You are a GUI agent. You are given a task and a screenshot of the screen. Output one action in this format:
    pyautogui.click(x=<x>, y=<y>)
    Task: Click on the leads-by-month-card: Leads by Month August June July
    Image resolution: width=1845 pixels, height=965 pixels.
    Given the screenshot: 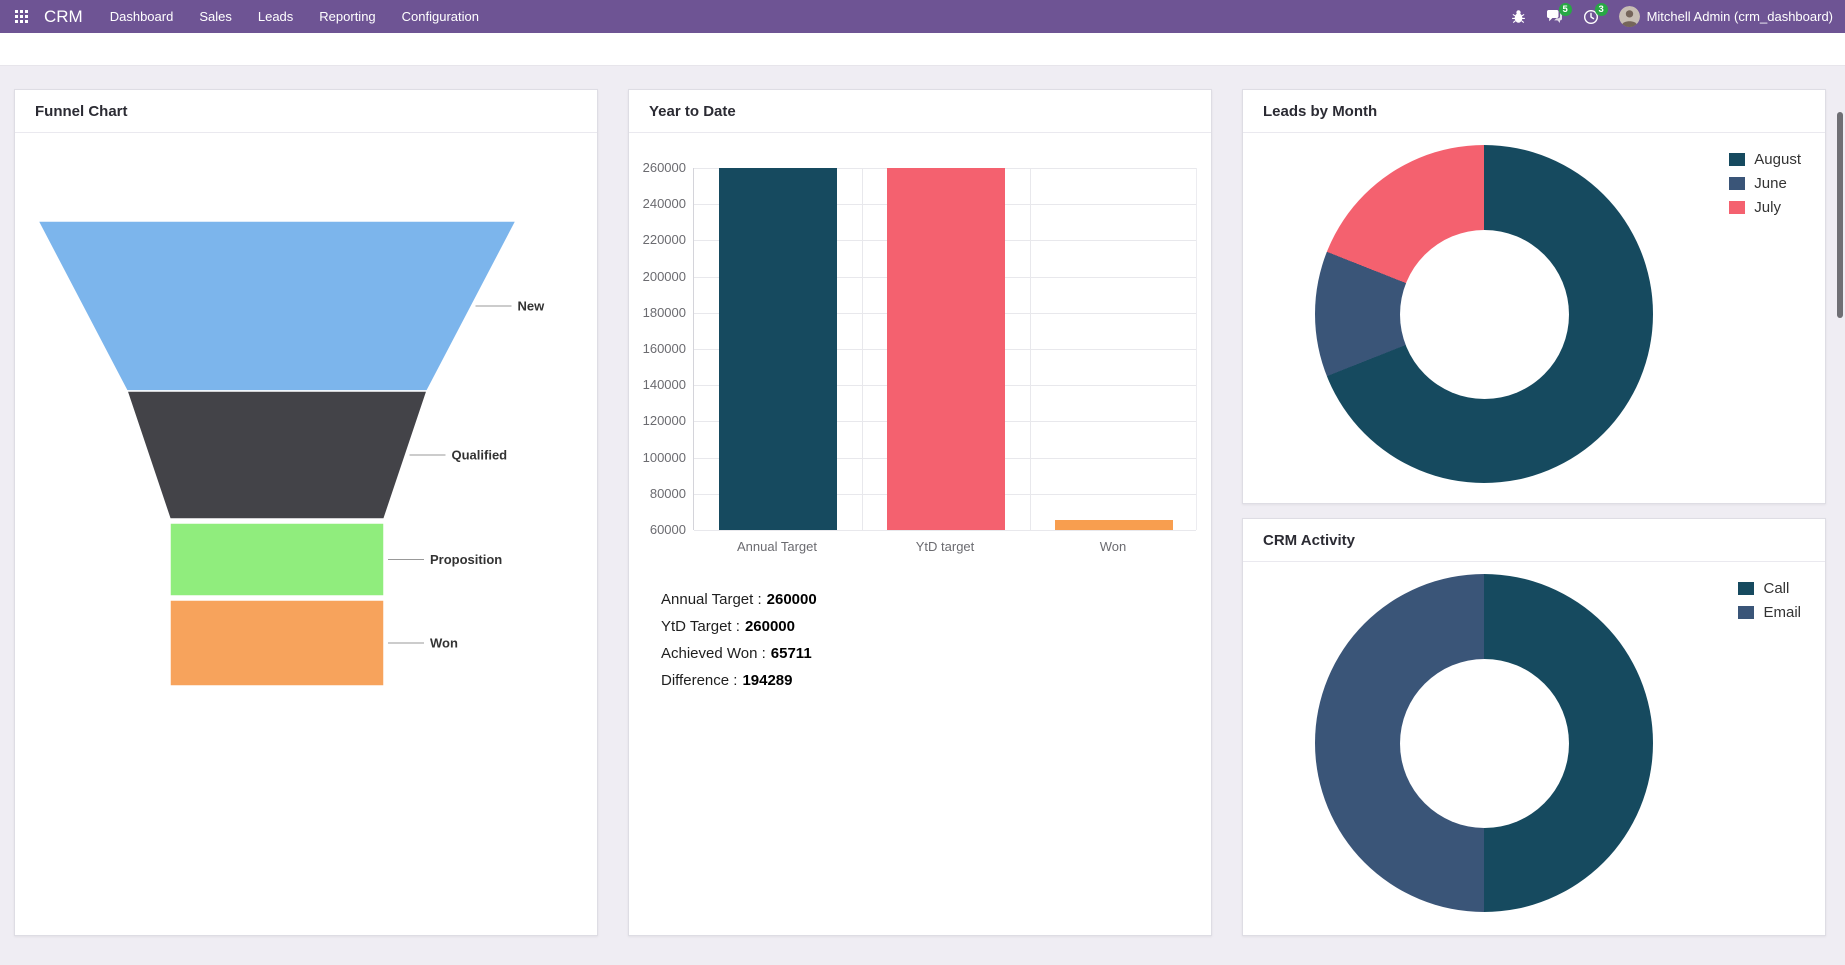 What is the action you would take?
    pyautogui.click(x=1534, y=296)
    